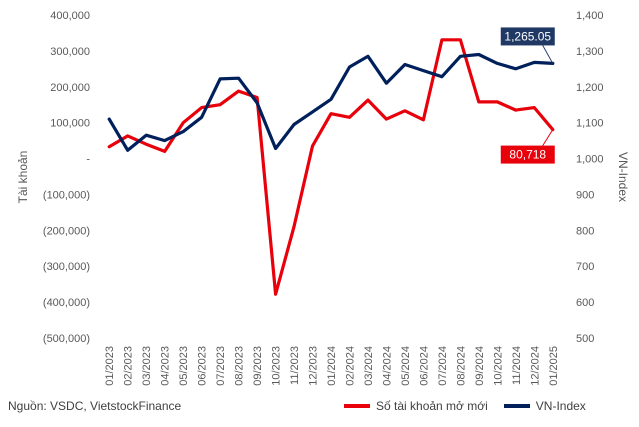 Image resolution: width=639 pixels, height=427 pixels. I want to click on left-tick-label: (500,000), so click(66, 339).